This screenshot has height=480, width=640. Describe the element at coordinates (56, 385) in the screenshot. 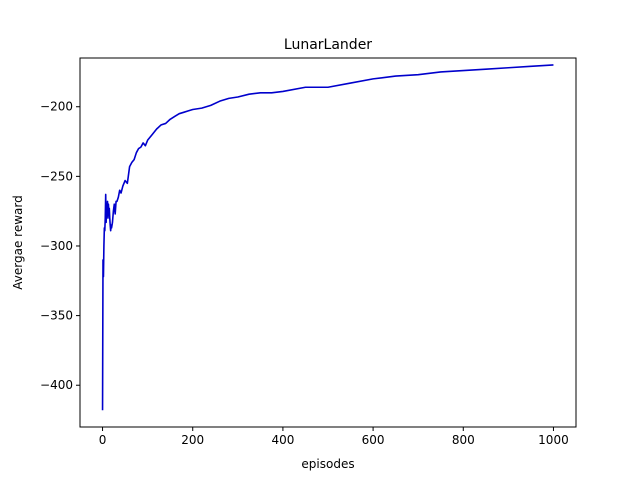

I see `y-tick-label: −400` at that location.